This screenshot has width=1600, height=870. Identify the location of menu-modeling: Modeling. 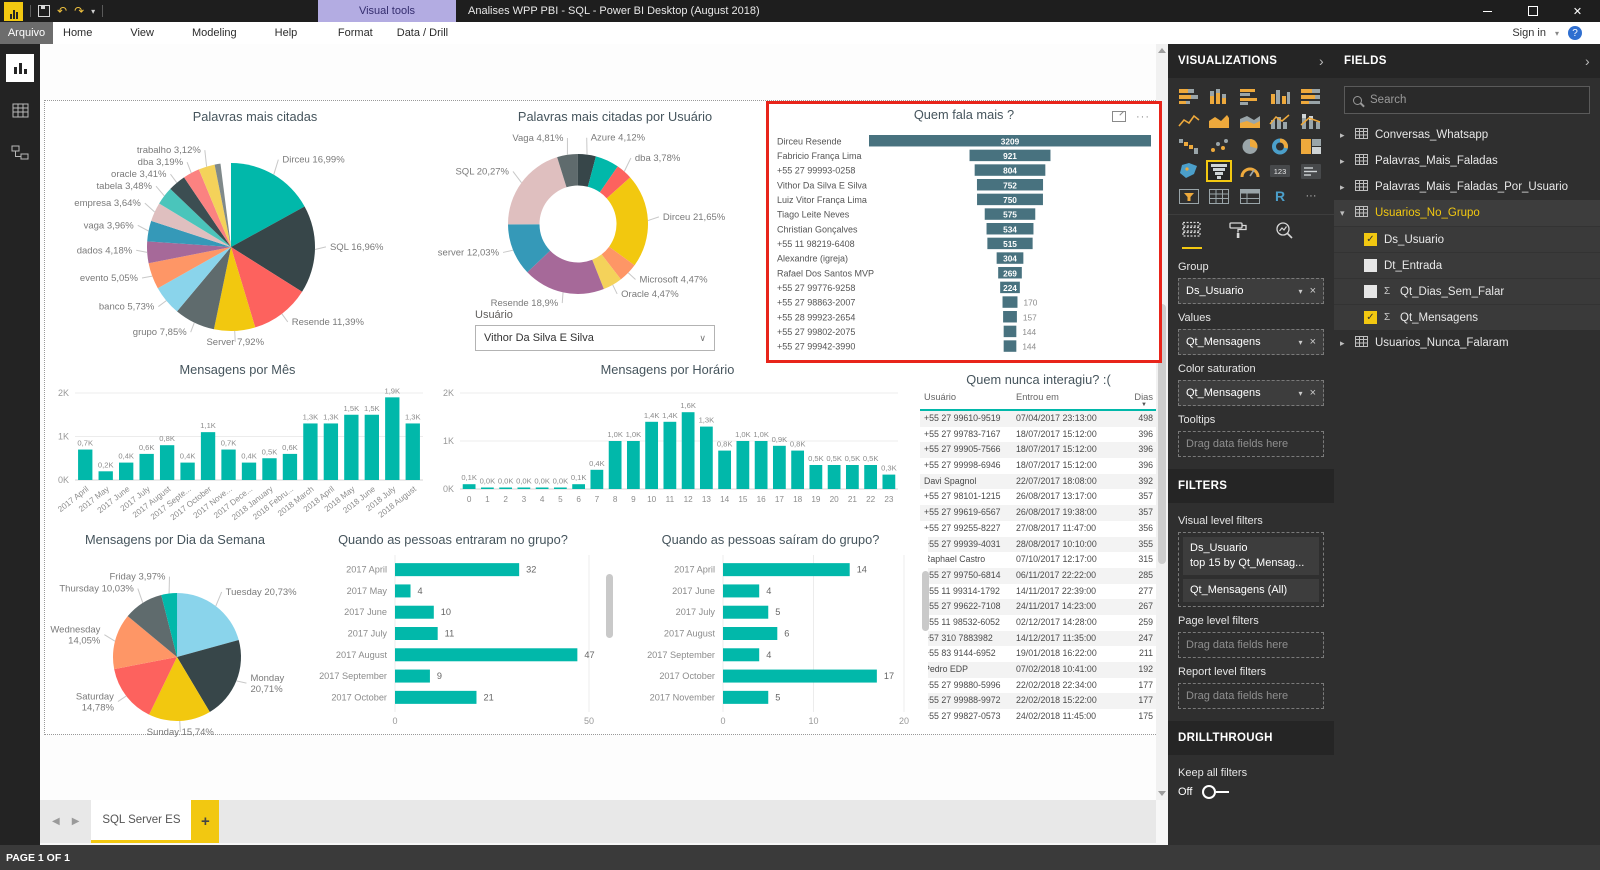
(214, 33).